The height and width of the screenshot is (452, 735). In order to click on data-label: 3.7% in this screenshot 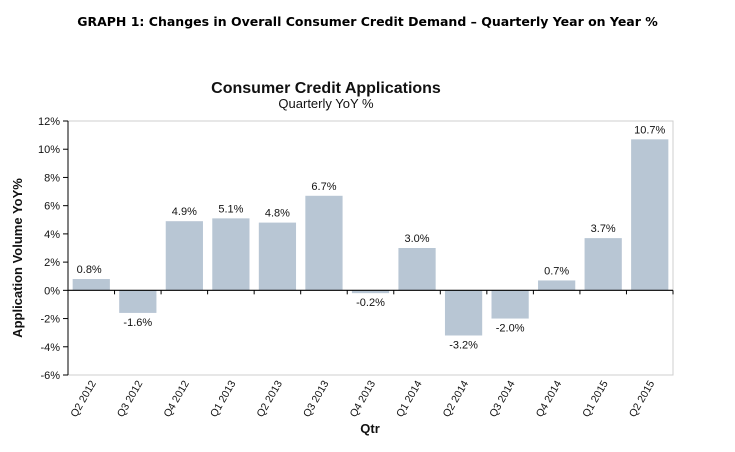, I will do `click(603, 229)`.